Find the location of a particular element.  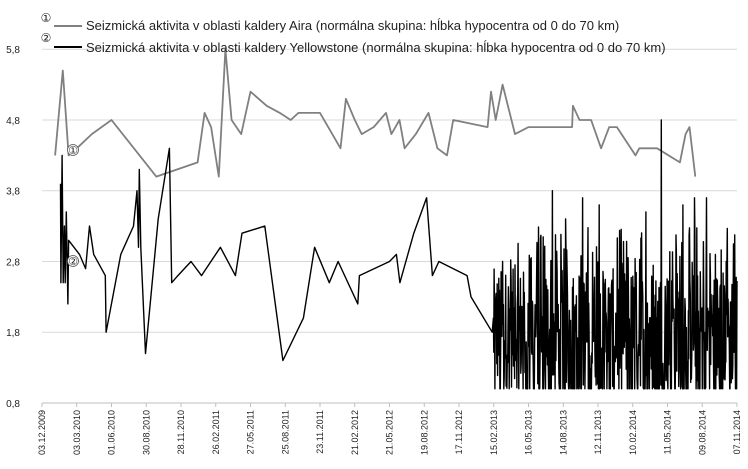

x-tick-label: 21.02.2012 is located at coordinates (355, 432).